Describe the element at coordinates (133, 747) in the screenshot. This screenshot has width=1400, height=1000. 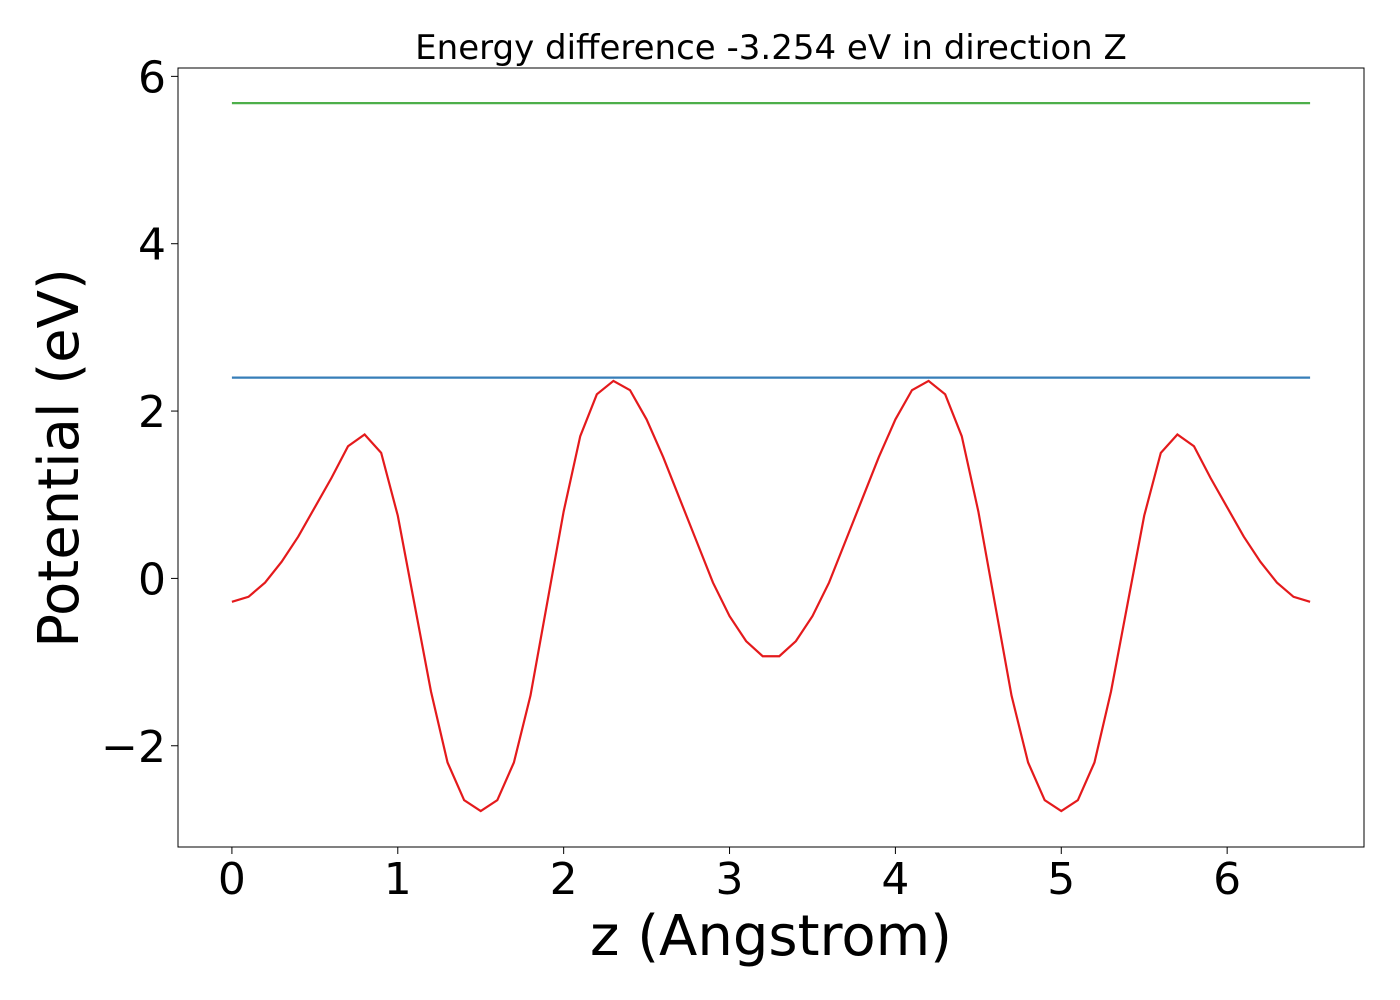
I see `y-tick-label: −2` at that location.